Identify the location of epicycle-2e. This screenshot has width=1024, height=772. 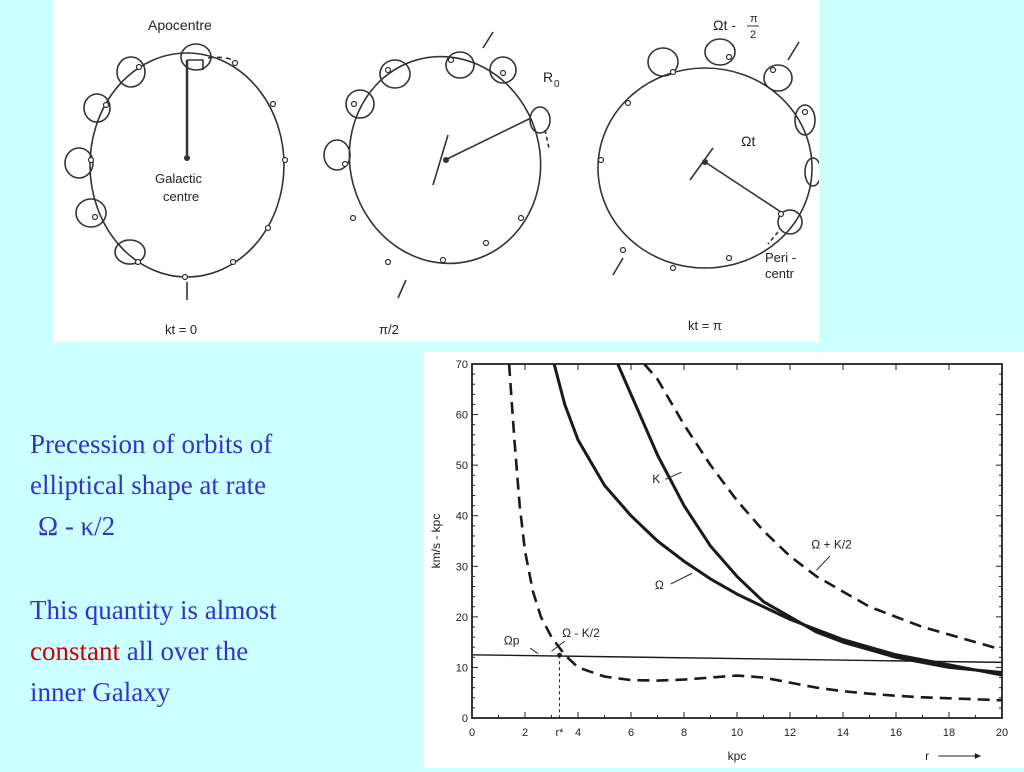
(503, 70).